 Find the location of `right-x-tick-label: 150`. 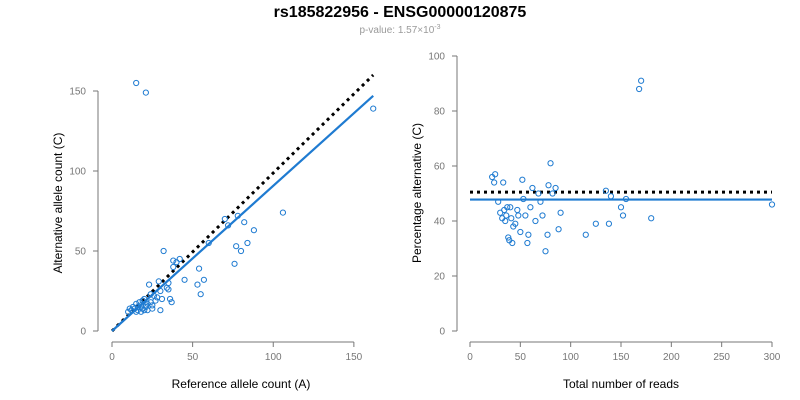

right-x-tick-label: 150 is located at coordinates (621, 357).